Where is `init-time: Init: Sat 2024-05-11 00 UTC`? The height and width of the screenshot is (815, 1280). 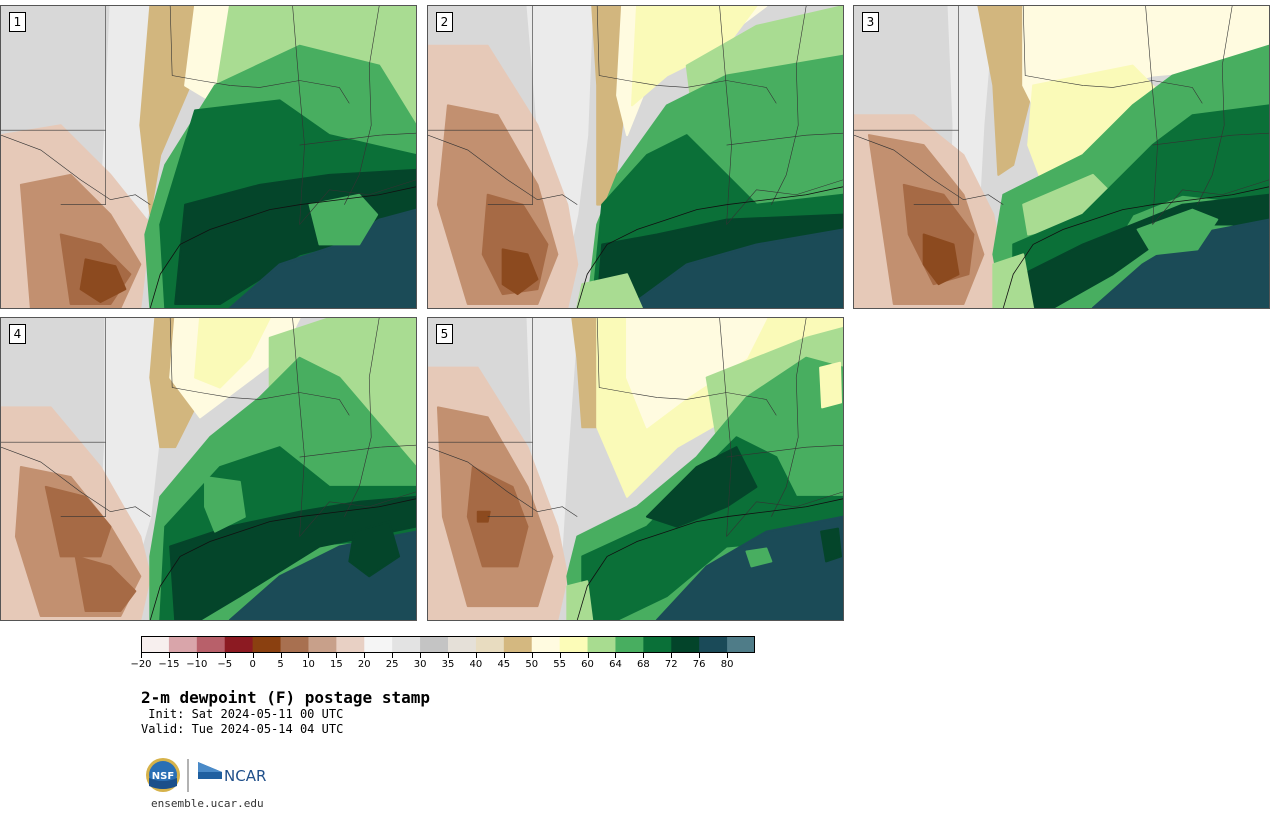 init-time: Init: Sat 2024-05-11 00 UTC is located at coordinates (242, 714).